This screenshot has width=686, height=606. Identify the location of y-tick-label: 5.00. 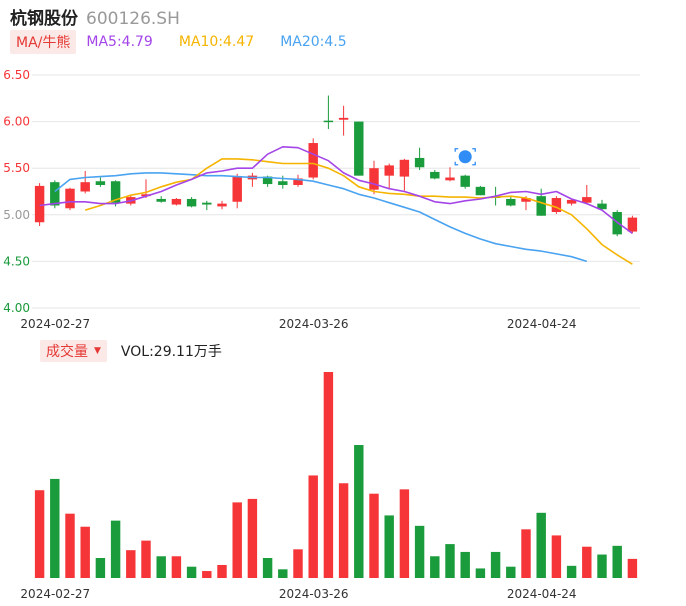
(16, 215).